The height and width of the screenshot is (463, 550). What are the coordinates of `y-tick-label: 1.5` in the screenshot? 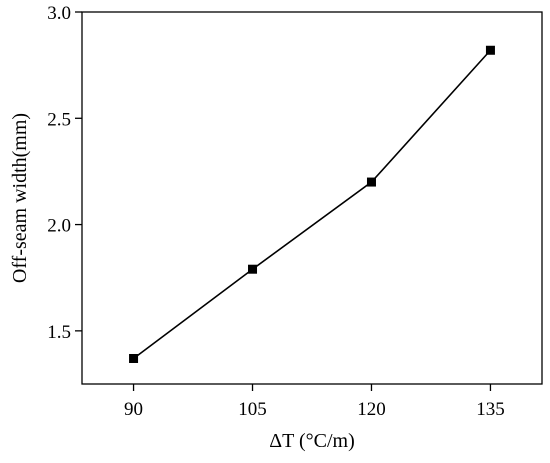 It's located at (59, 332).